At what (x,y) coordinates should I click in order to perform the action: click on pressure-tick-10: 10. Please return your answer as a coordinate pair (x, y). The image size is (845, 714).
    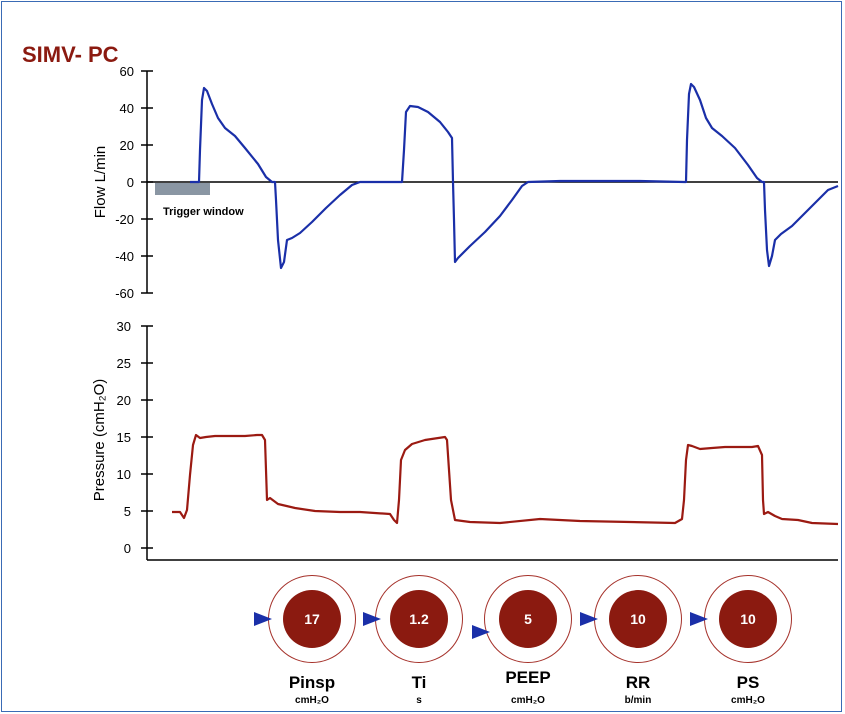
    Looking at the image, I should click on (124, 474).